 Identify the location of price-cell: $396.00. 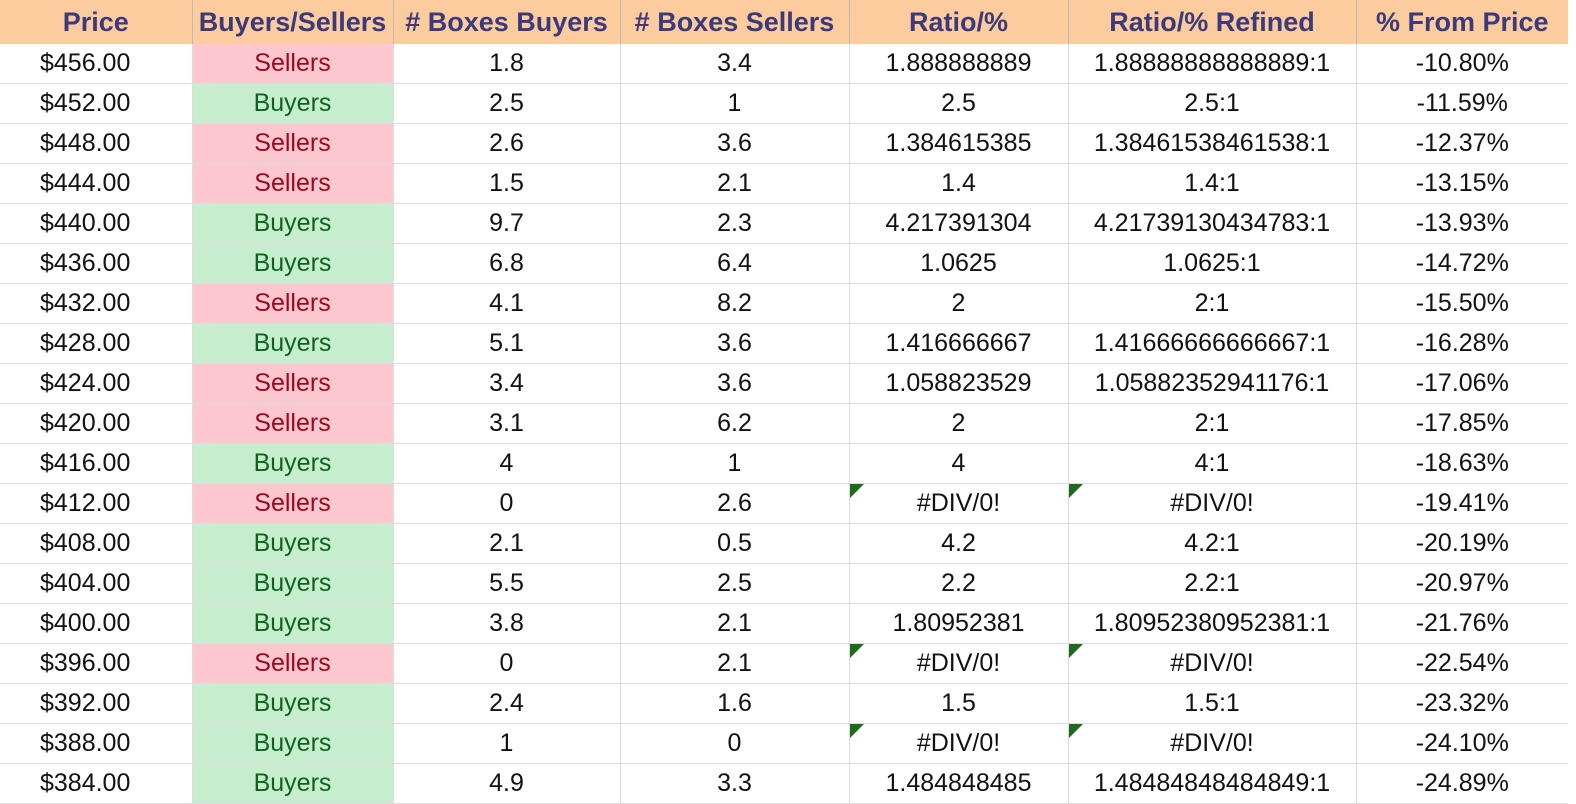
(96, 663).